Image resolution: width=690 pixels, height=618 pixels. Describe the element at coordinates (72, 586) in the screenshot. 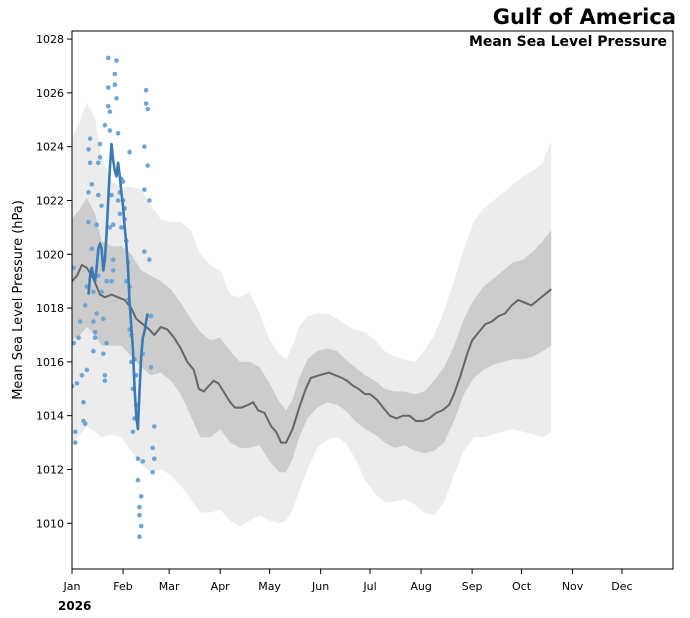

I see `x-tick-label: Jan` at that location.